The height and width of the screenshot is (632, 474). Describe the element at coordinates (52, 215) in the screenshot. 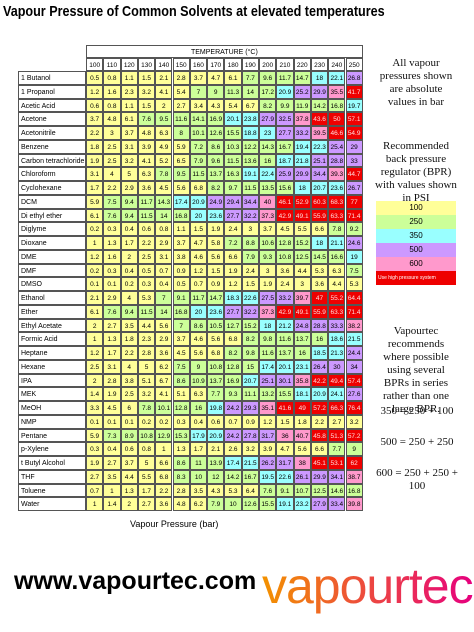

I see `row-label: Di ethyl ether` at that location.